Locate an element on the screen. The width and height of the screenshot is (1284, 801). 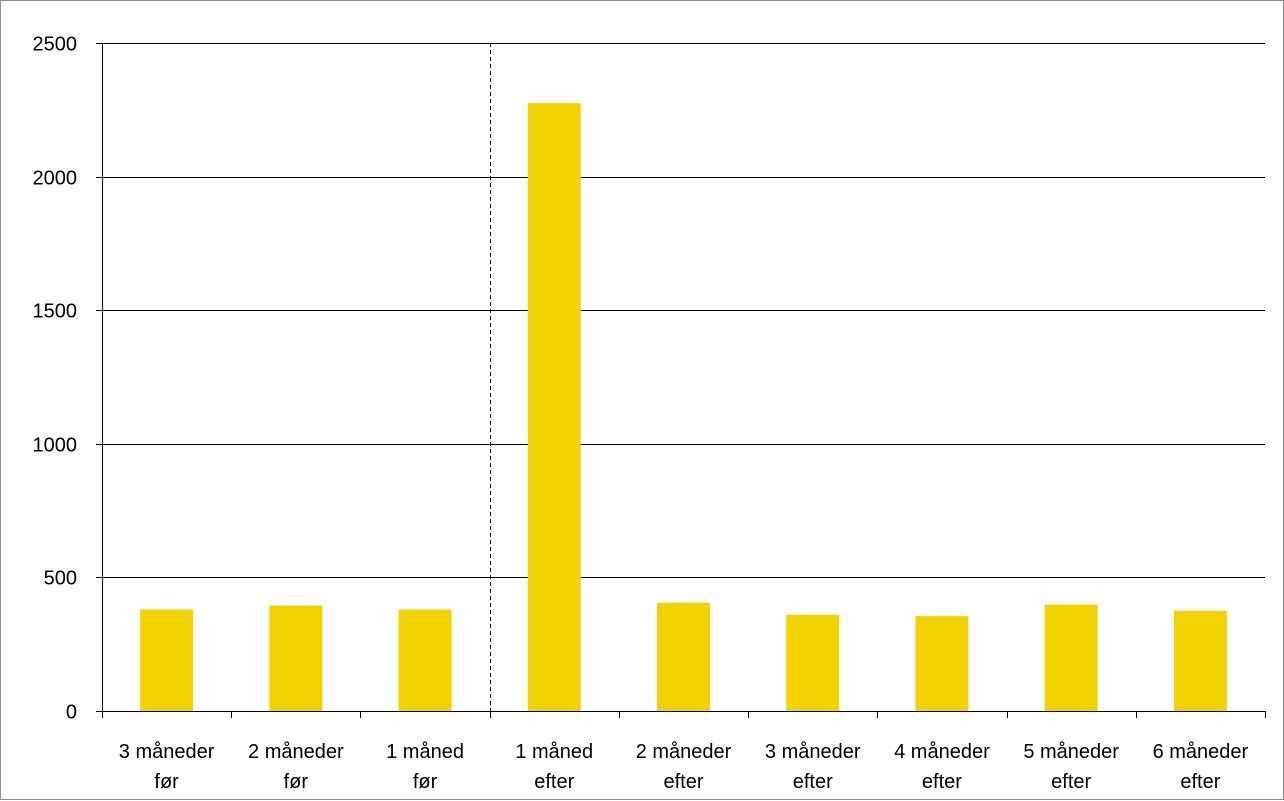
x-tick-label-line: 4 måneder is located at coordinates (942, 752).